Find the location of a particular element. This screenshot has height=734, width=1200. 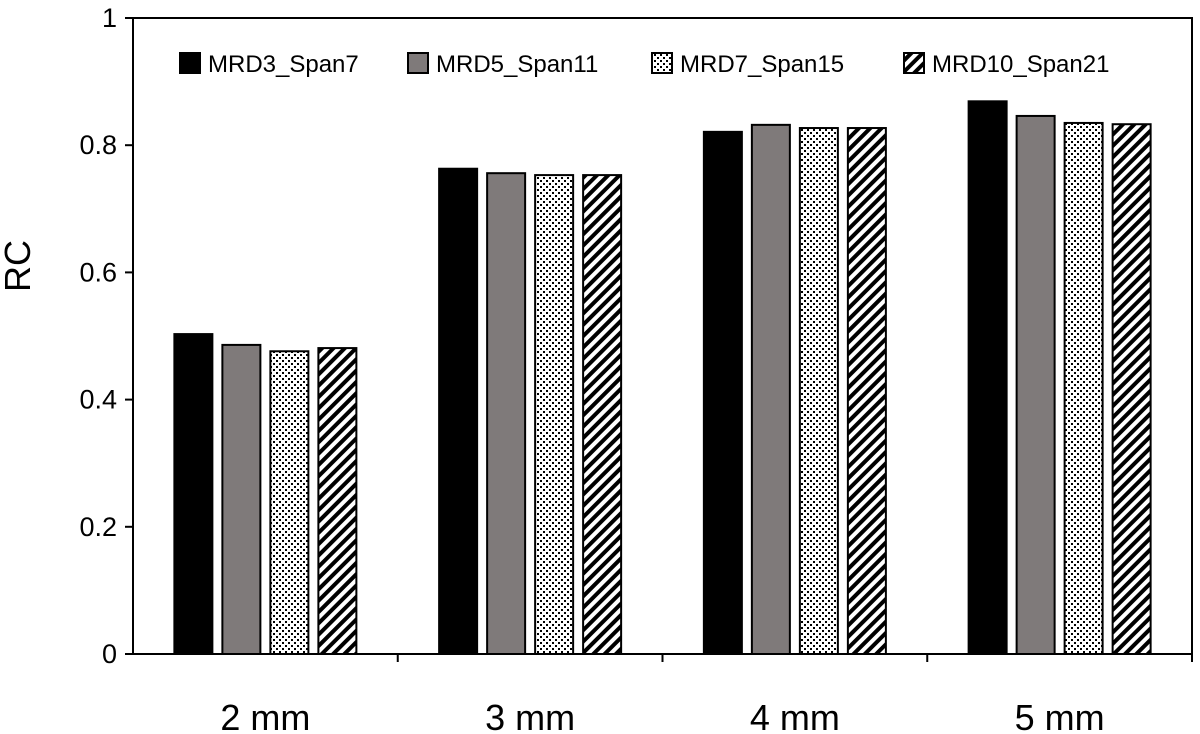

legend-label-mrd7-span15: MRD7_Span15 is located at coordinates (762, 64).